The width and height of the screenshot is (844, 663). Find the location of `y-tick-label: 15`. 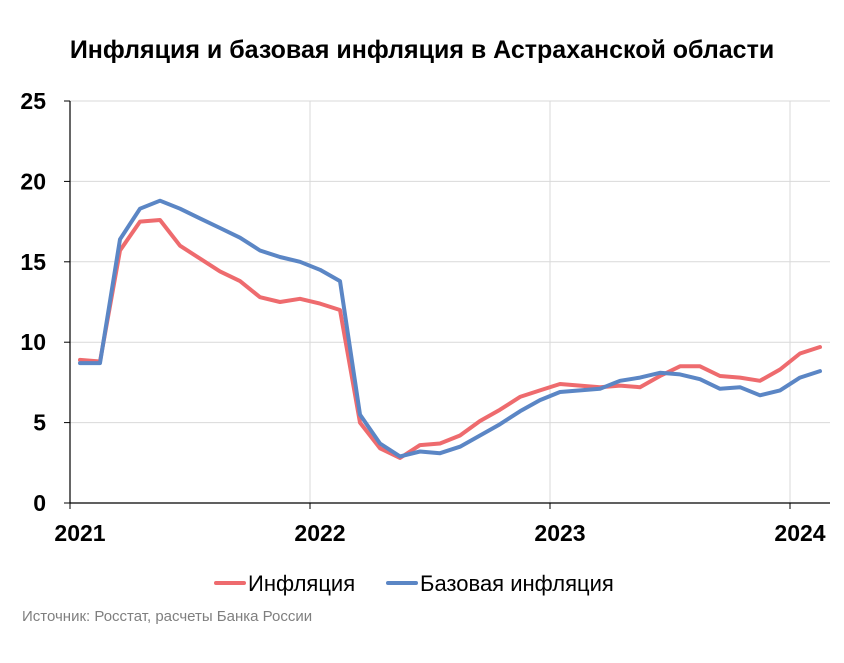

y-tick-label: 15 is located at coordinates (33, 262).